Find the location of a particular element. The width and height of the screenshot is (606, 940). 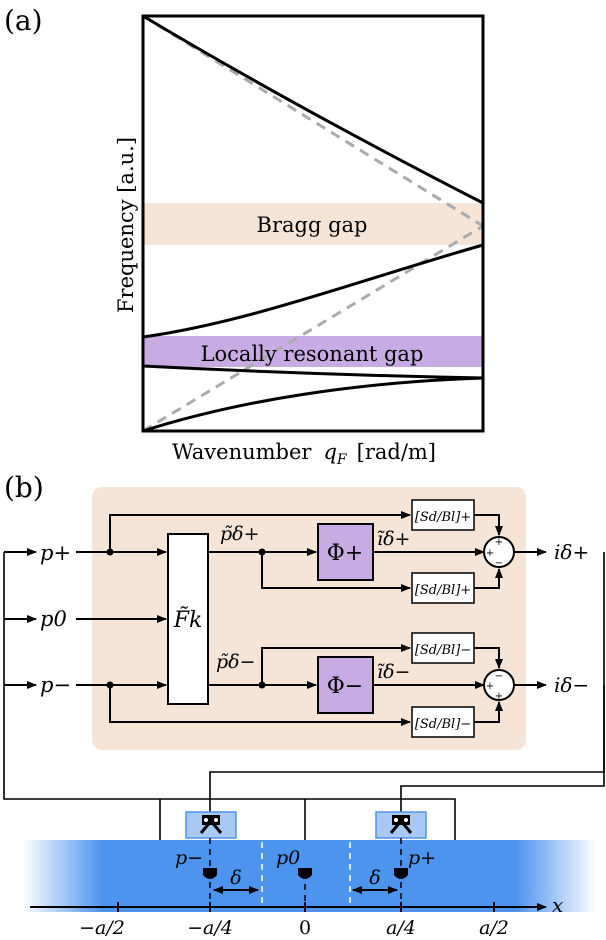

y-axis-label: Frequency [a.u.] is located at coordinates (126, 225).